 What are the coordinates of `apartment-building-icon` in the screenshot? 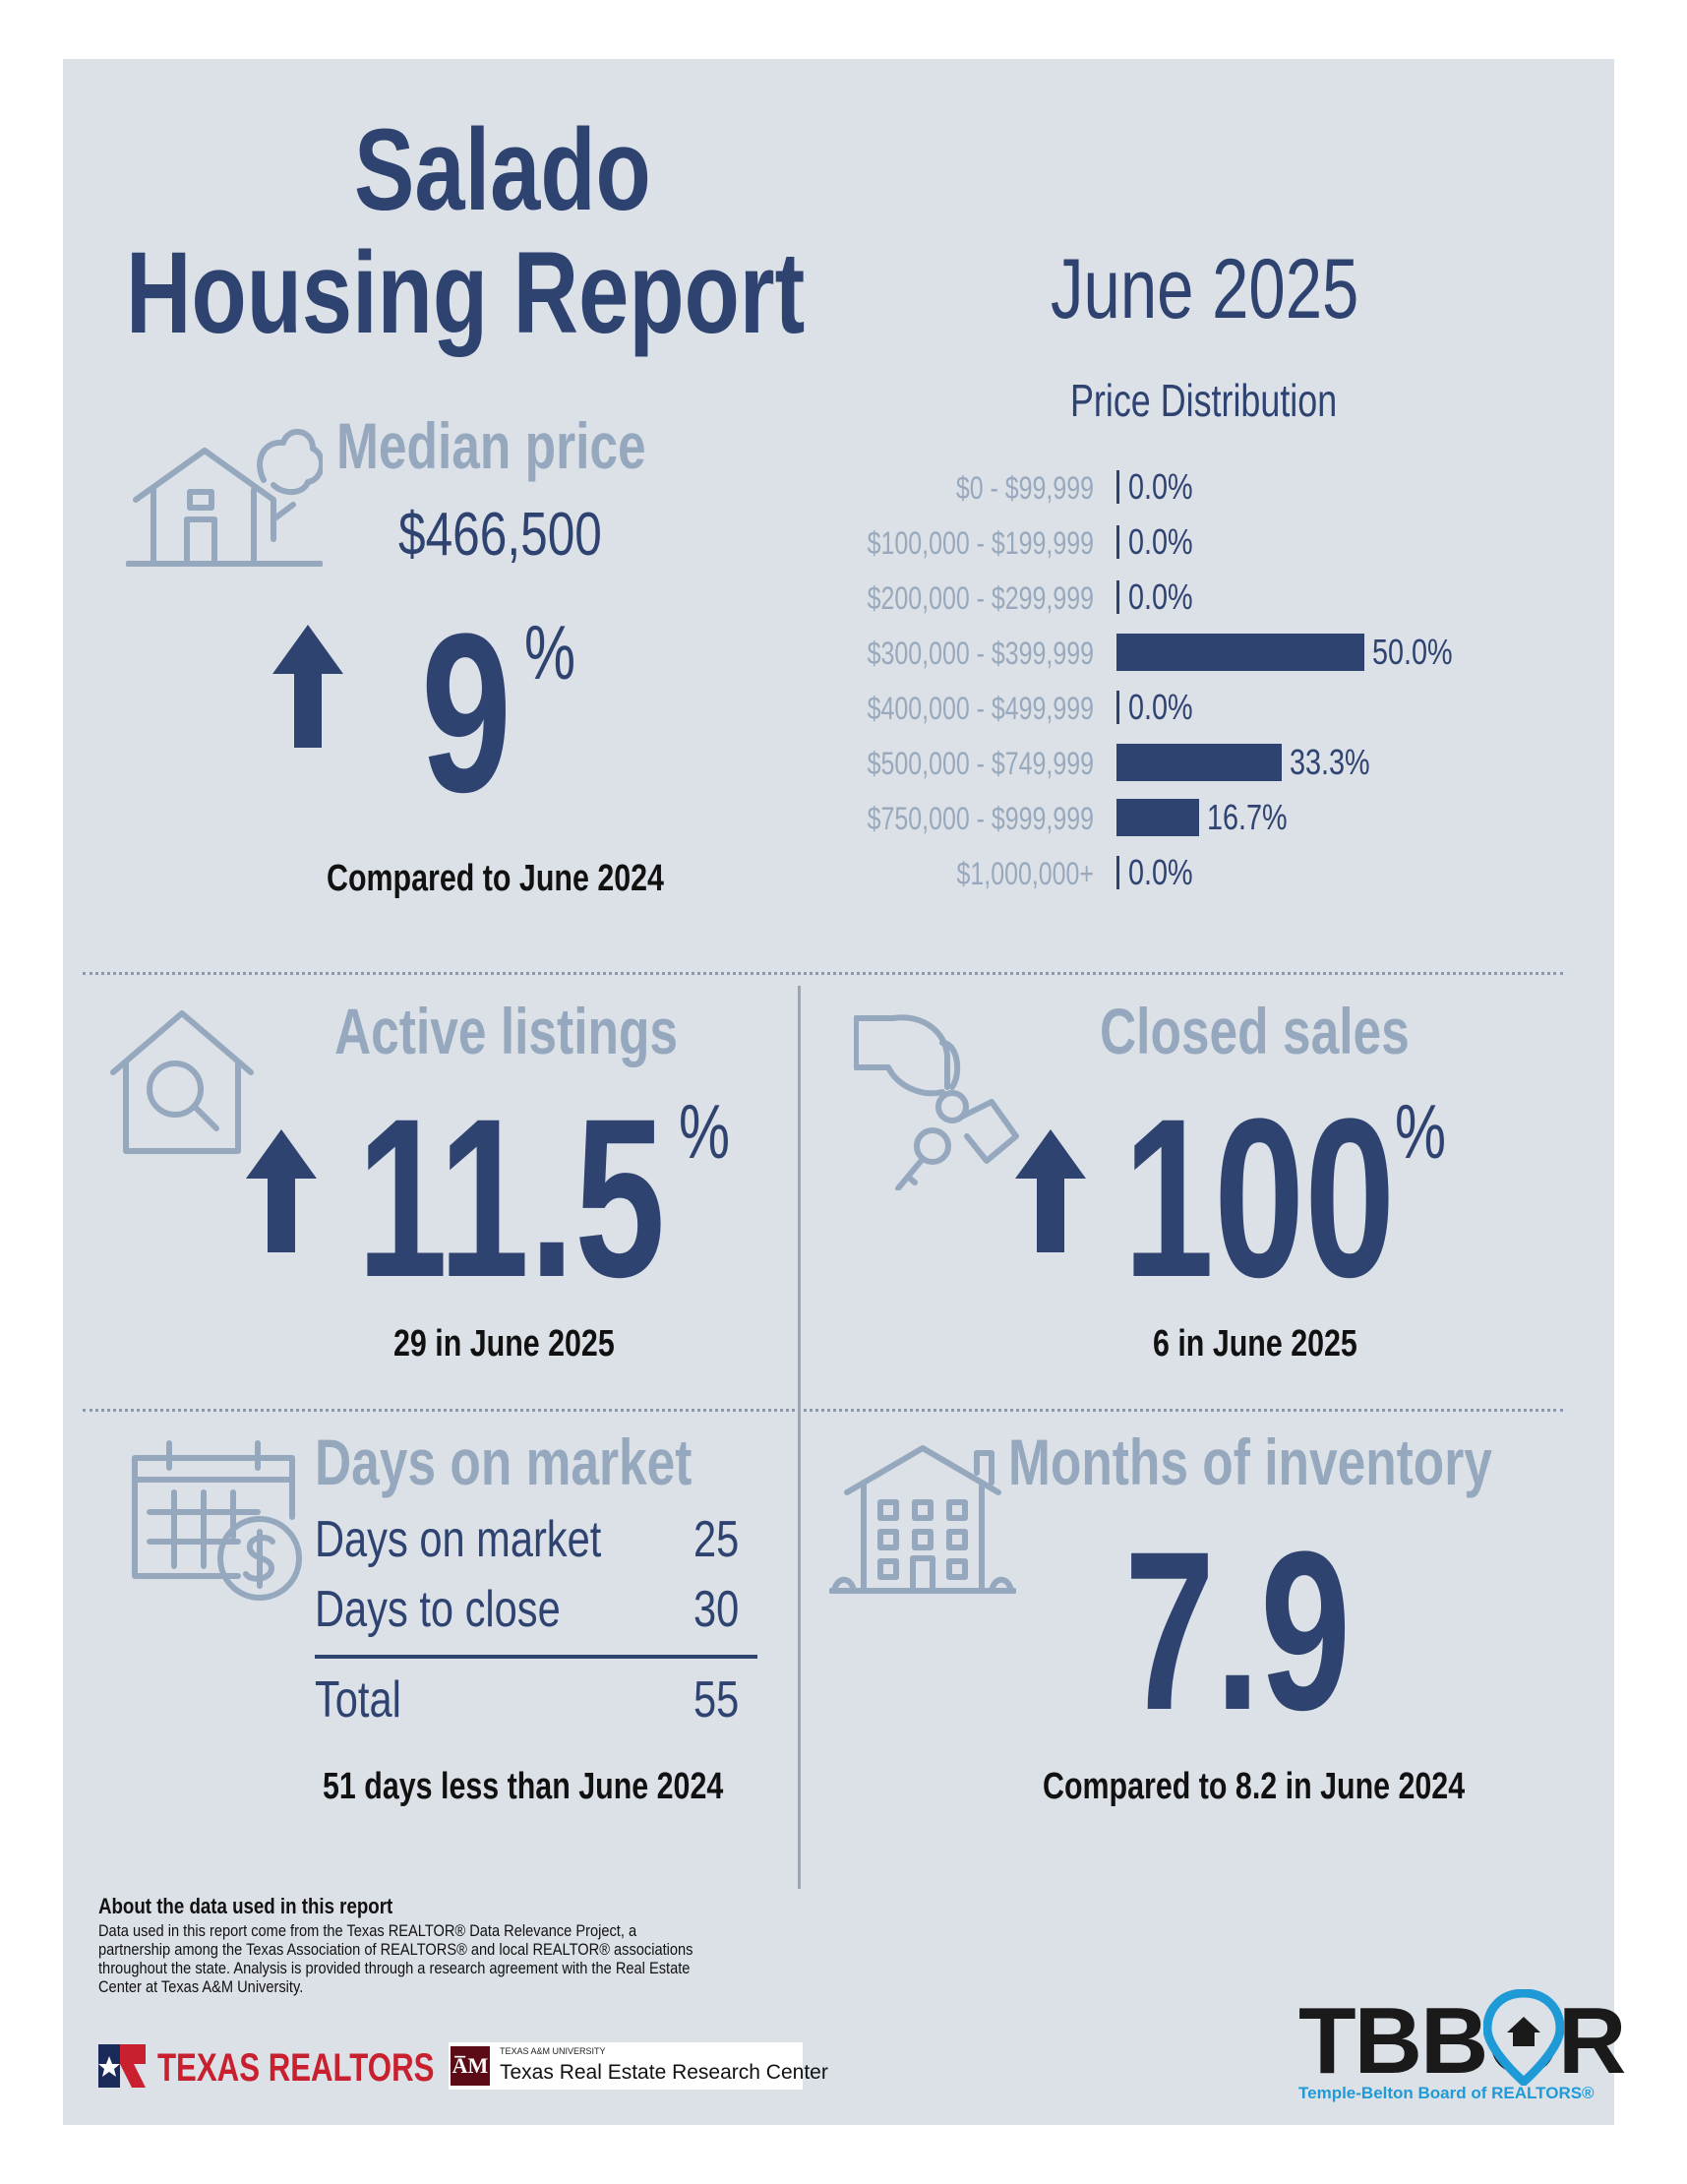 It's located at (922, 1519).